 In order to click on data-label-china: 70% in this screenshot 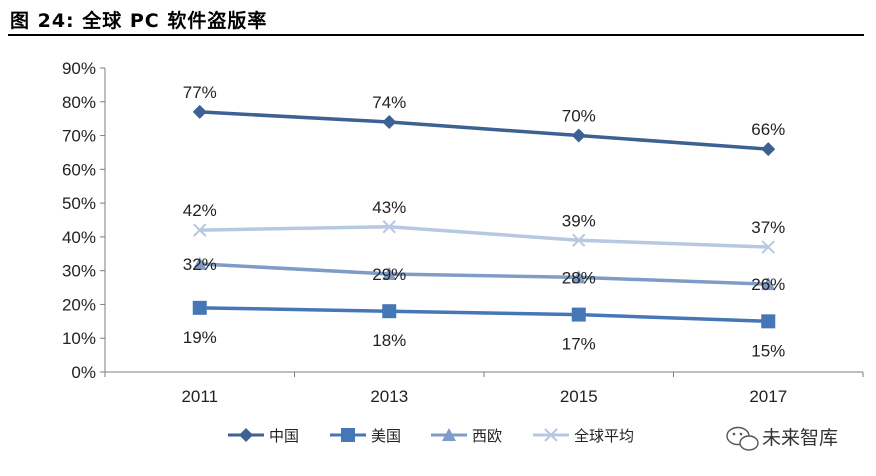, I will do `click(579, 116)`.